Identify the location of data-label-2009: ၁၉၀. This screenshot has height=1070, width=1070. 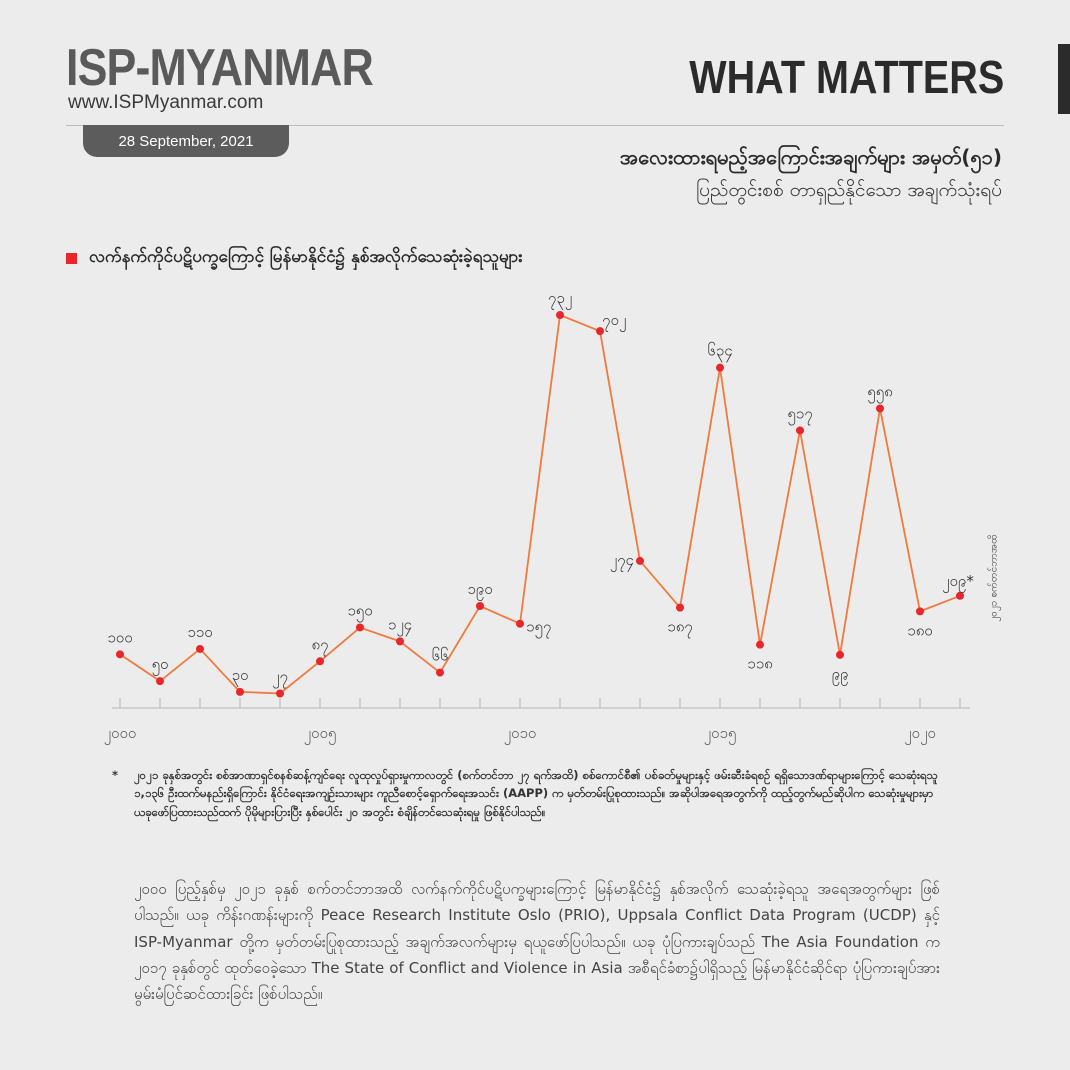
(479, 590).